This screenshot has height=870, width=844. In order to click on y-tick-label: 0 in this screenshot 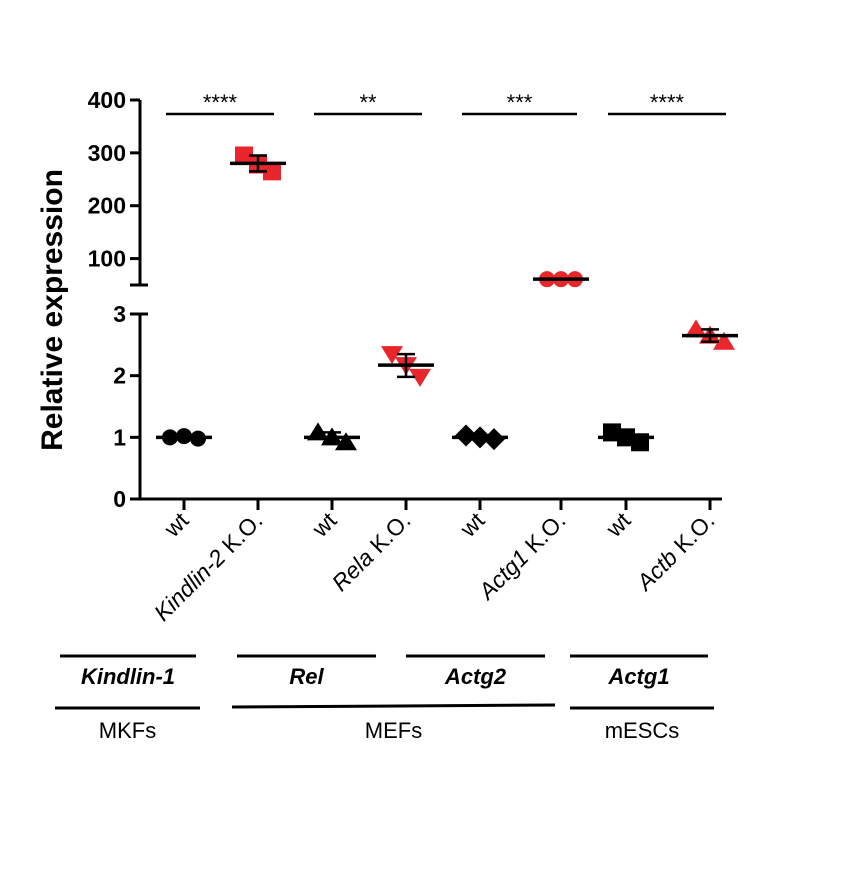, I will do `click(119, 499)`.